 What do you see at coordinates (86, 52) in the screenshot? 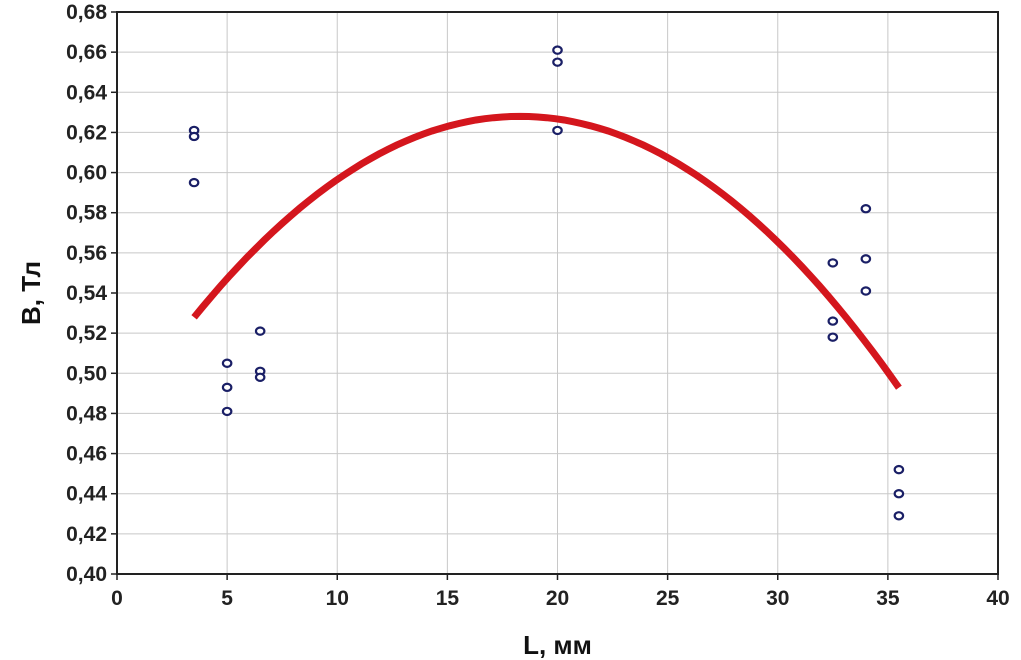
I see `y-tick-label: 0,66` at bounding box center [86, 52].